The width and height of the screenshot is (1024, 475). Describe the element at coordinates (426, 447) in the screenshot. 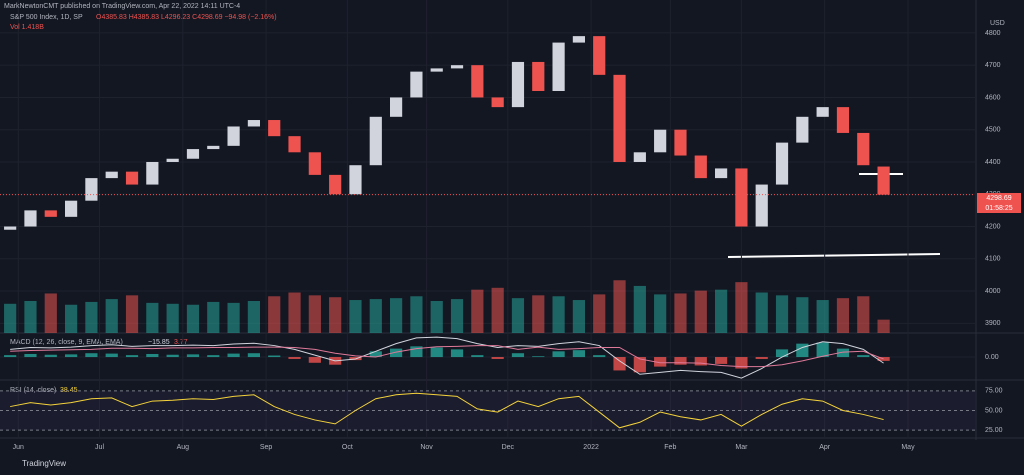

I see `x-tick-label: Nov` at that location.